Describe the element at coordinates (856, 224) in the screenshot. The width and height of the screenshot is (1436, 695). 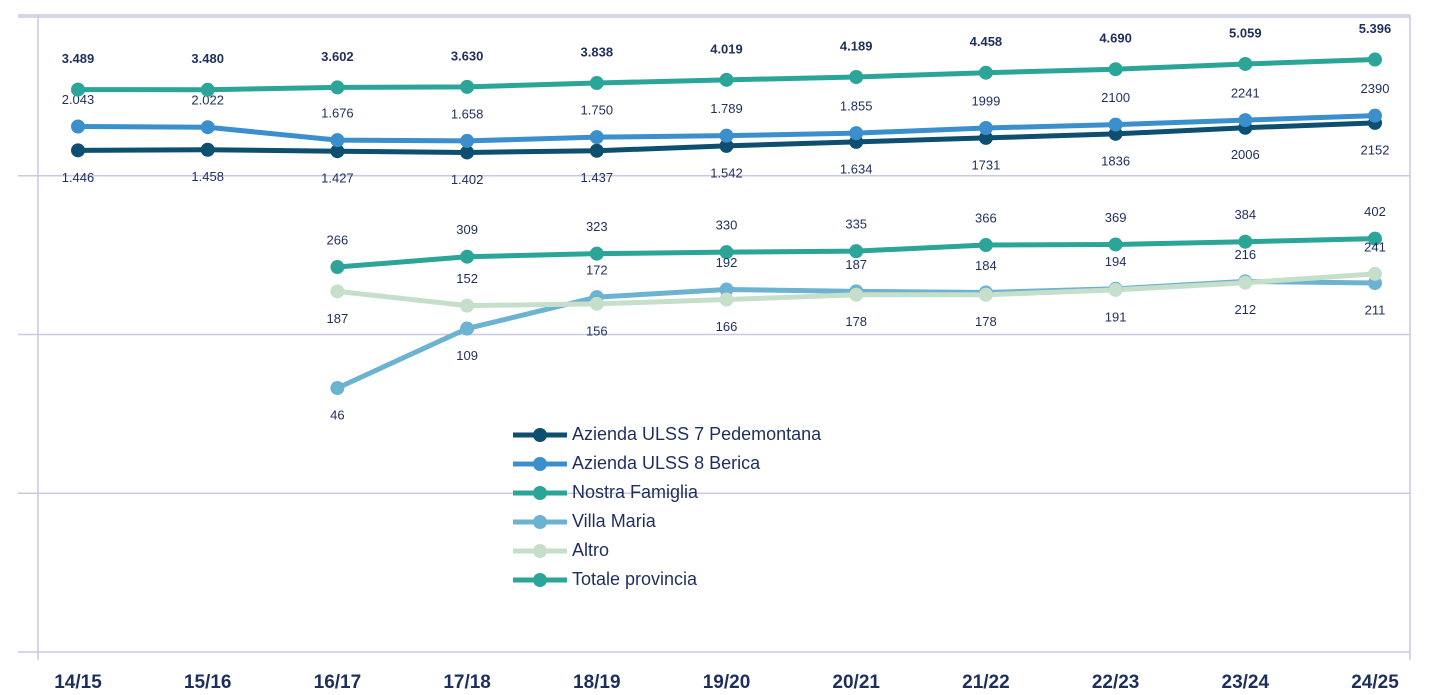
I see `data-label: 335` at that location.